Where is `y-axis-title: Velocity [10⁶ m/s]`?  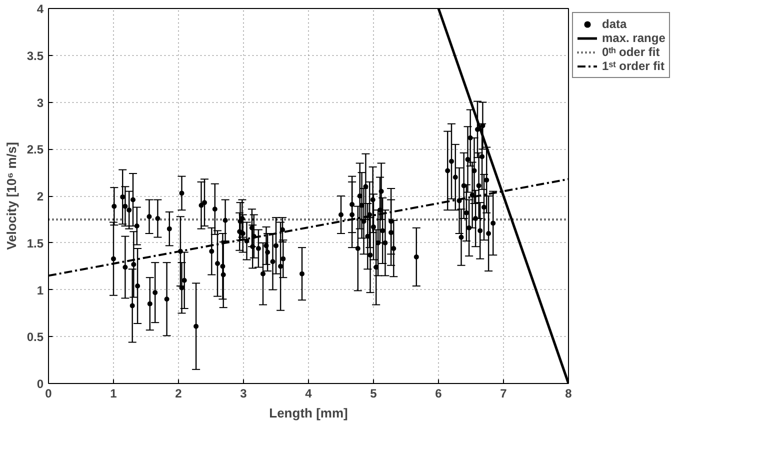
y-axis-title: Velocity [10⁶ m/s] is located at coordinates (11, 196).